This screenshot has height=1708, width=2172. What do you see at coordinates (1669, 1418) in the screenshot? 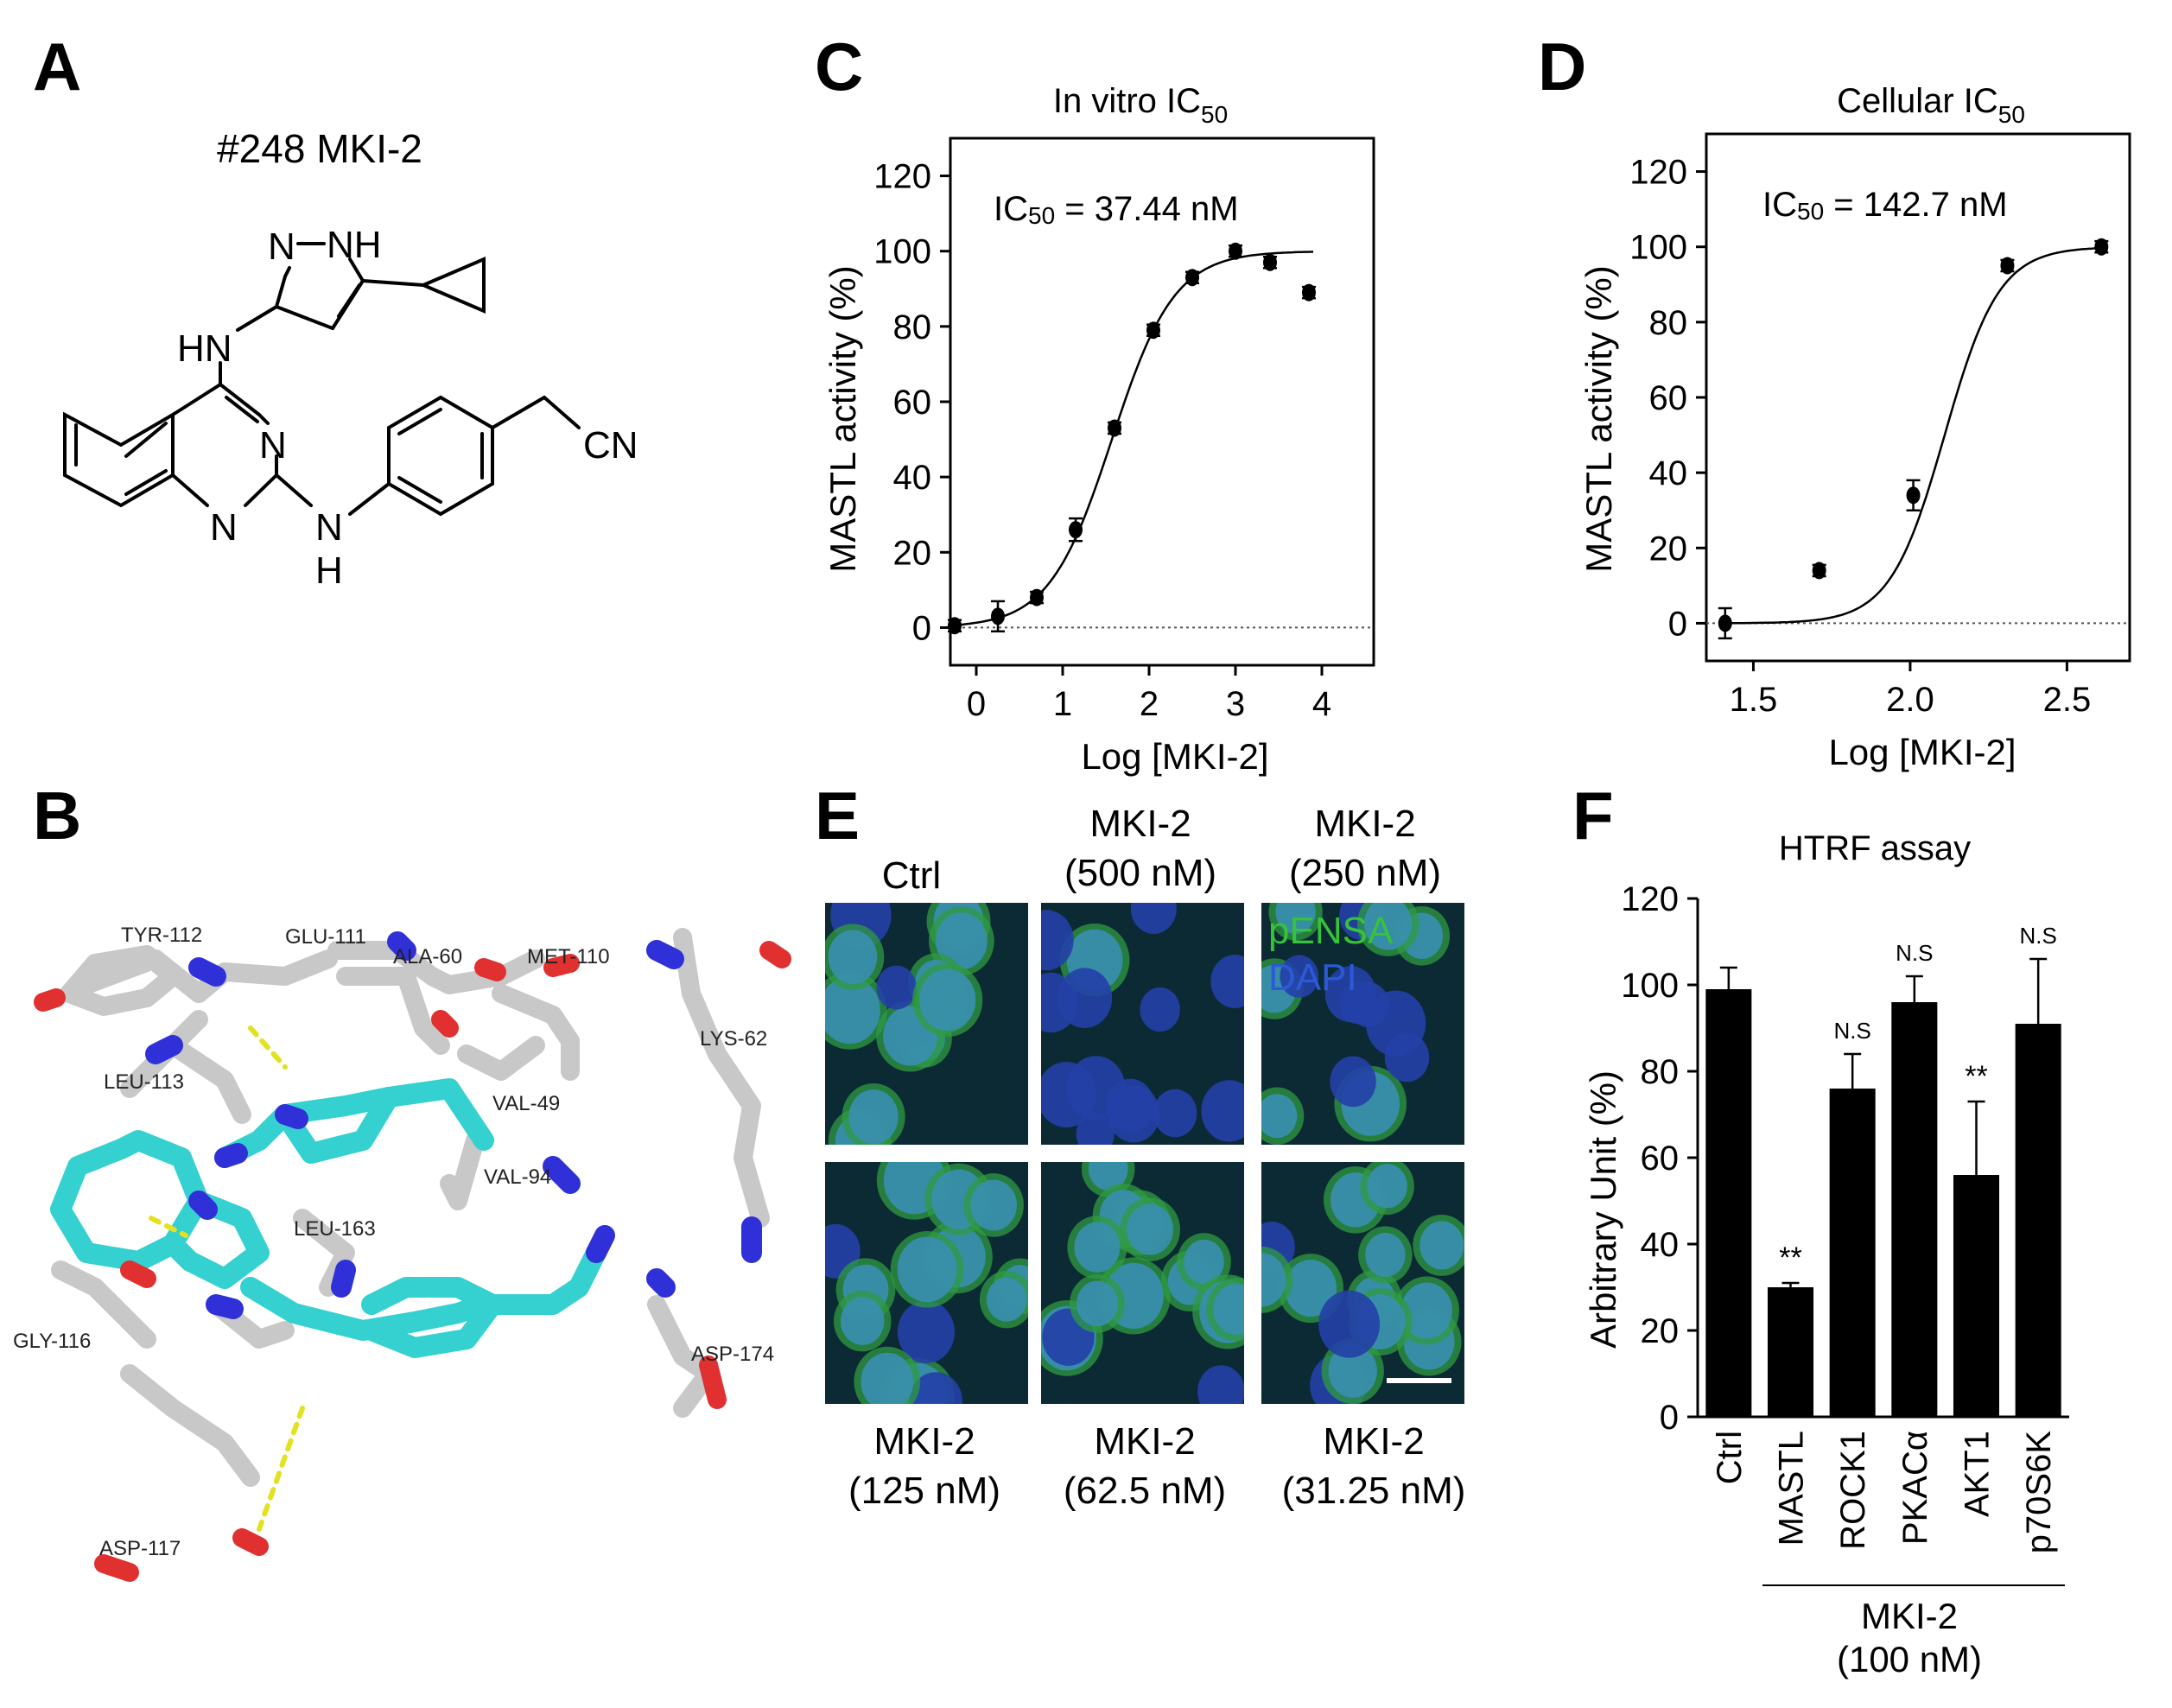
I see `chart-f-ytick-label: 0` at bounding box center [1669, 1418].